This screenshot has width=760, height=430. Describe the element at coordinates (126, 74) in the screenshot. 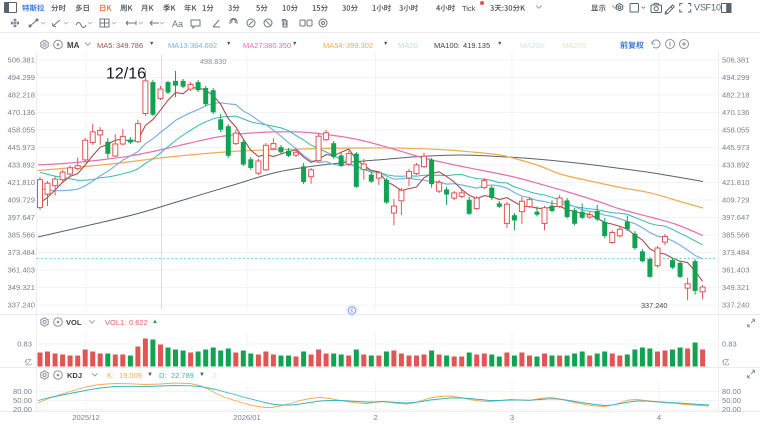

I see `svg-text: 12/16` at that location.